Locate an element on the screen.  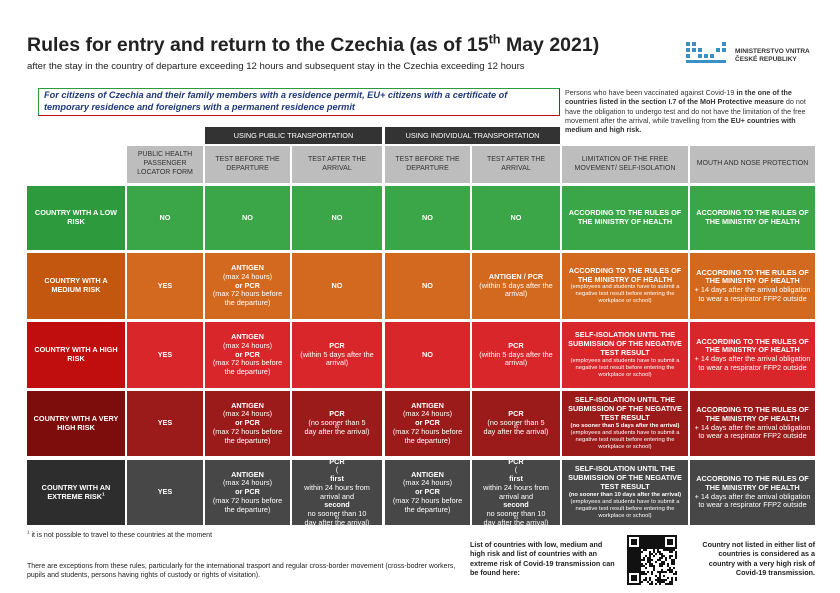
logo-text: MINISTERSTVO VNITRA ČESKÉ REPUBLIKY is located at coordinates (772, 56).